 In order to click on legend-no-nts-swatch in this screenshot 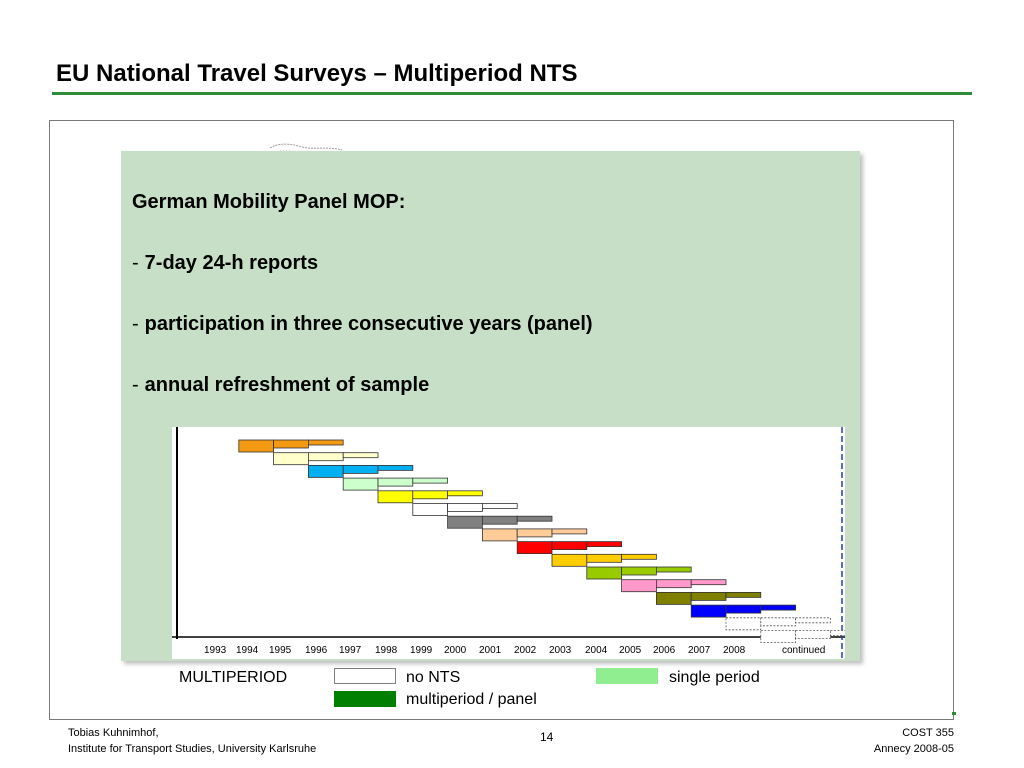, I will do `click(365, 676)`.